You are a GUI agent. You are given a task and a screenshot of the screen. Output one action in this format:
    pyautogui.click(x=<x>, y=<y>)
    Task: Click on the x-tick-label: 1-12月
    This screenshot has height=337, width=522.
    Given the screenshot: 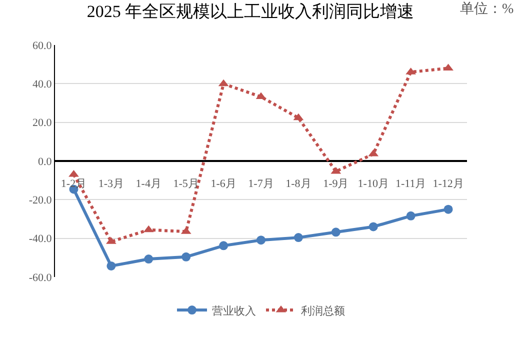 What is the action you would take?
    pyautogui.click(x=448, y=184)
    